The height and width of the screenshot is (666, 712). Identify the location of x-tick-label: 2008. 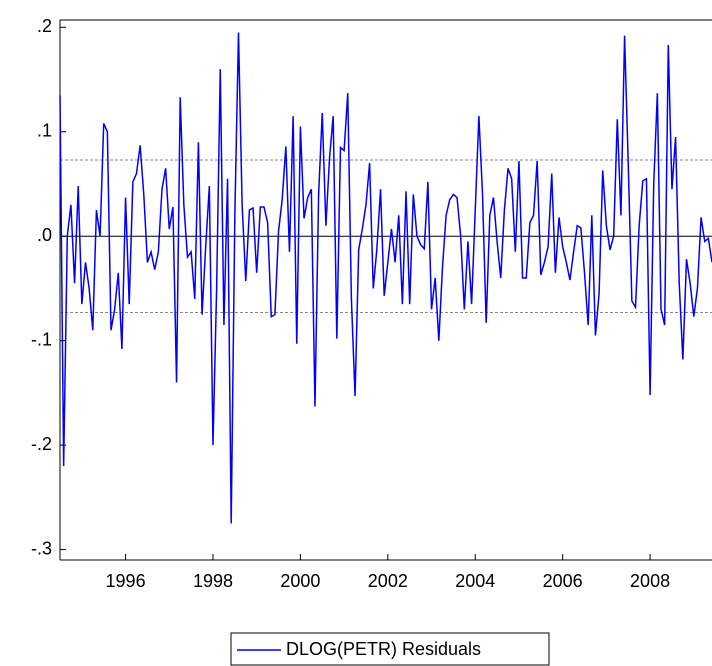
(650, 581).